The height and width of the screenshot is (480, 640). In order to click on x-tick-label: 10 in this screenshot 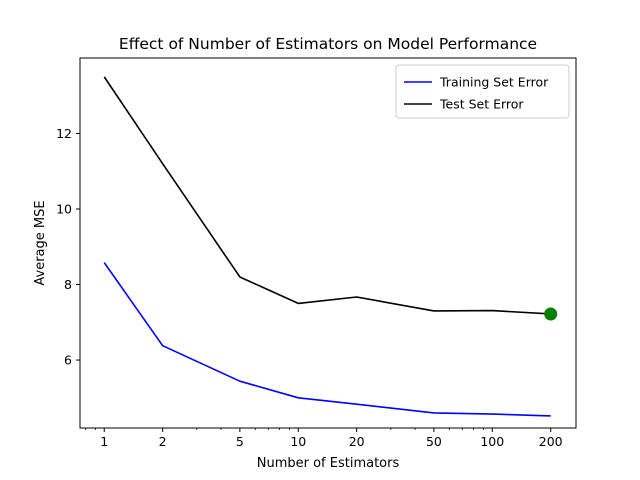, I will do `click(298, 441)`.